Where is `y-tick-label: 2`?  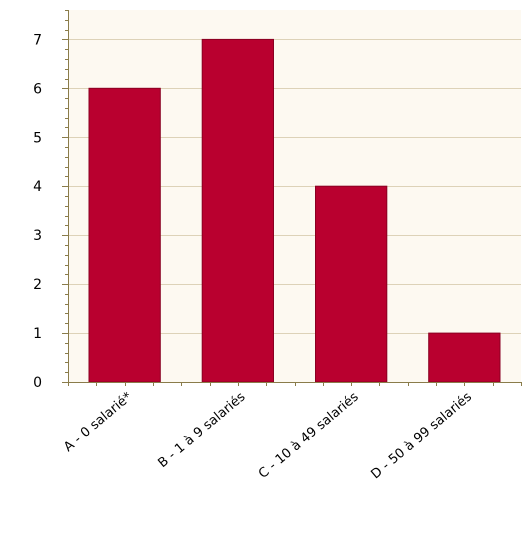 y-tick-label: 2 is located at coordinates (37, 285).